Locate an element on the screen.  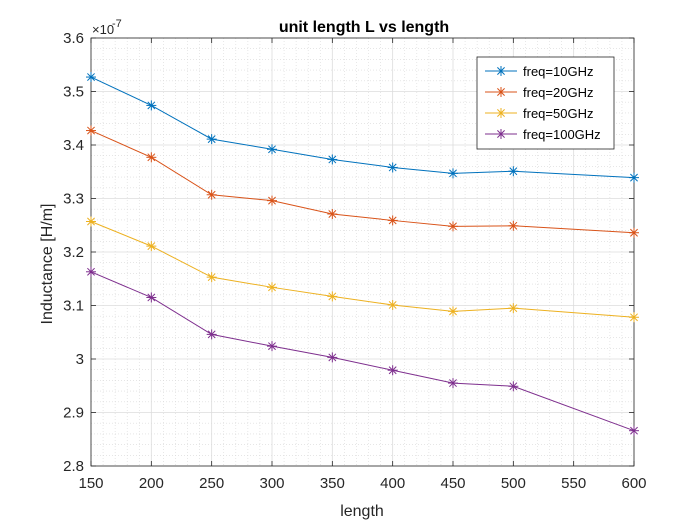
y-exponent-power: -7 is located at coordinates (117, 24).